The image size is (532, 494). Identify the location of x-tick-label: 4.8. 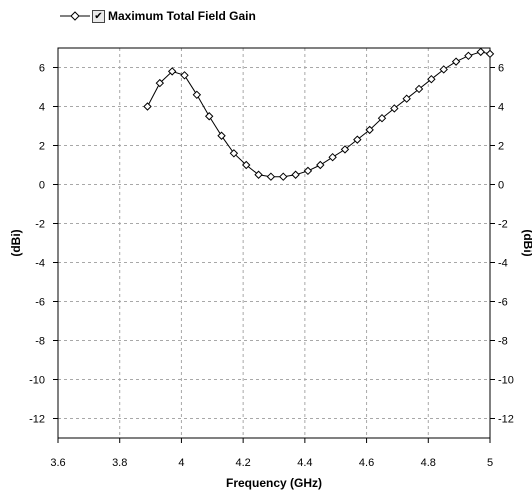
(428, 463).